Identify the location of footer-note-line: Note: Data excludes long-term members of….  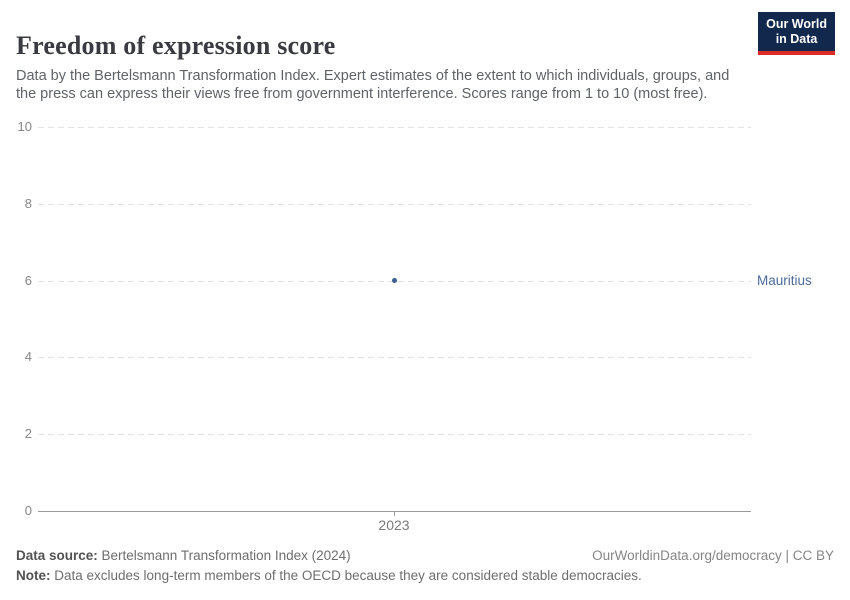
(425, 575).